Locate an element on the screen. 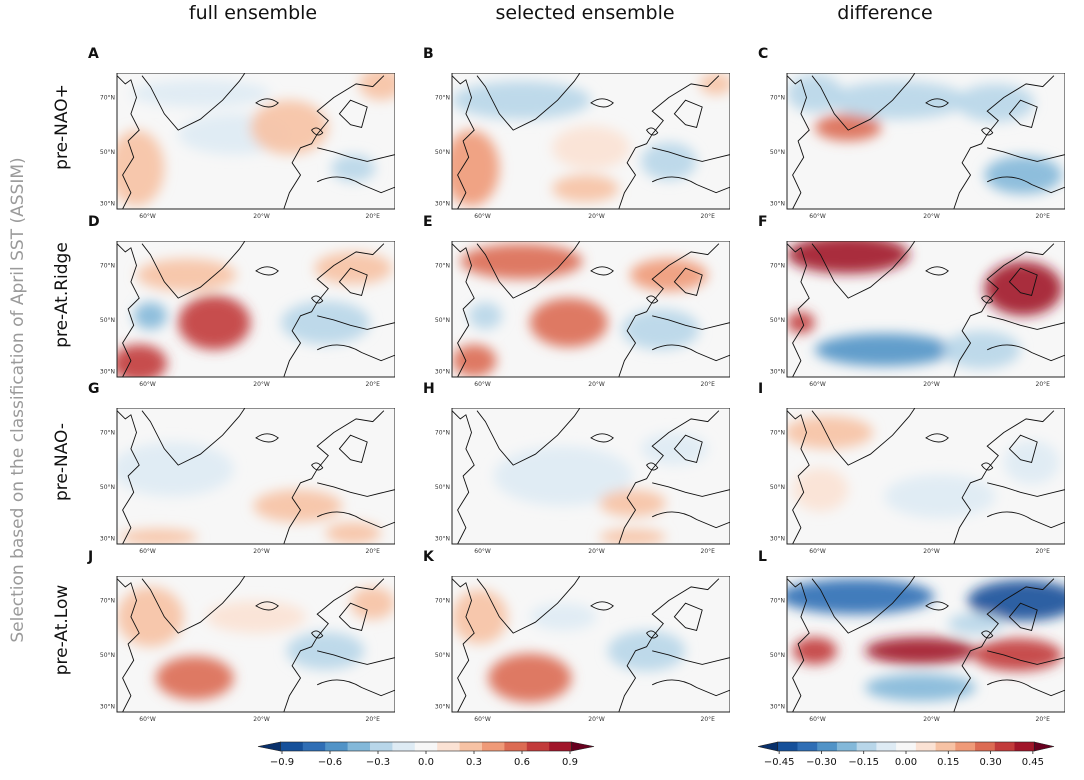 The image size is (1084, 780). map-panel-c: 70°N 50°N 30°N 60°W 20°W 20°E is located at coordinates (916, 148).